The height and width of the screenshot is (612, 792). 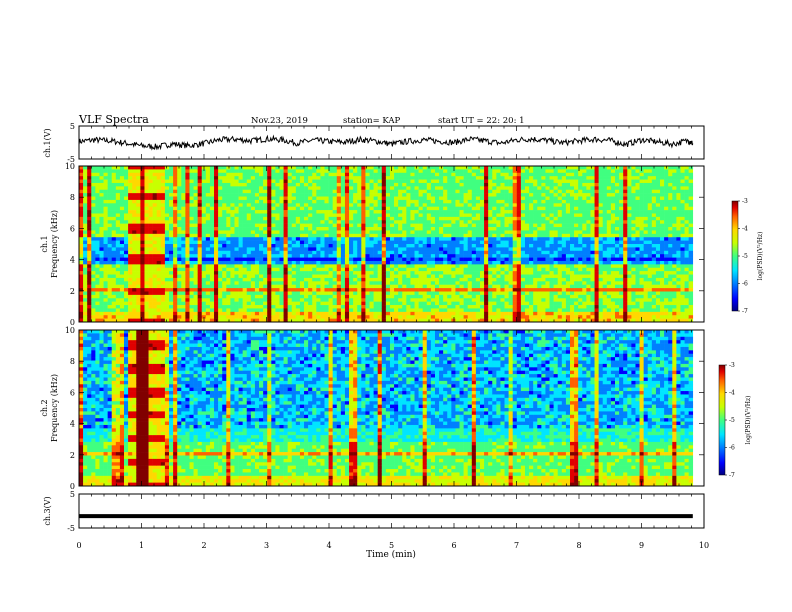 I want to click on x-tick-label: 7, so click(x=516, y=545).